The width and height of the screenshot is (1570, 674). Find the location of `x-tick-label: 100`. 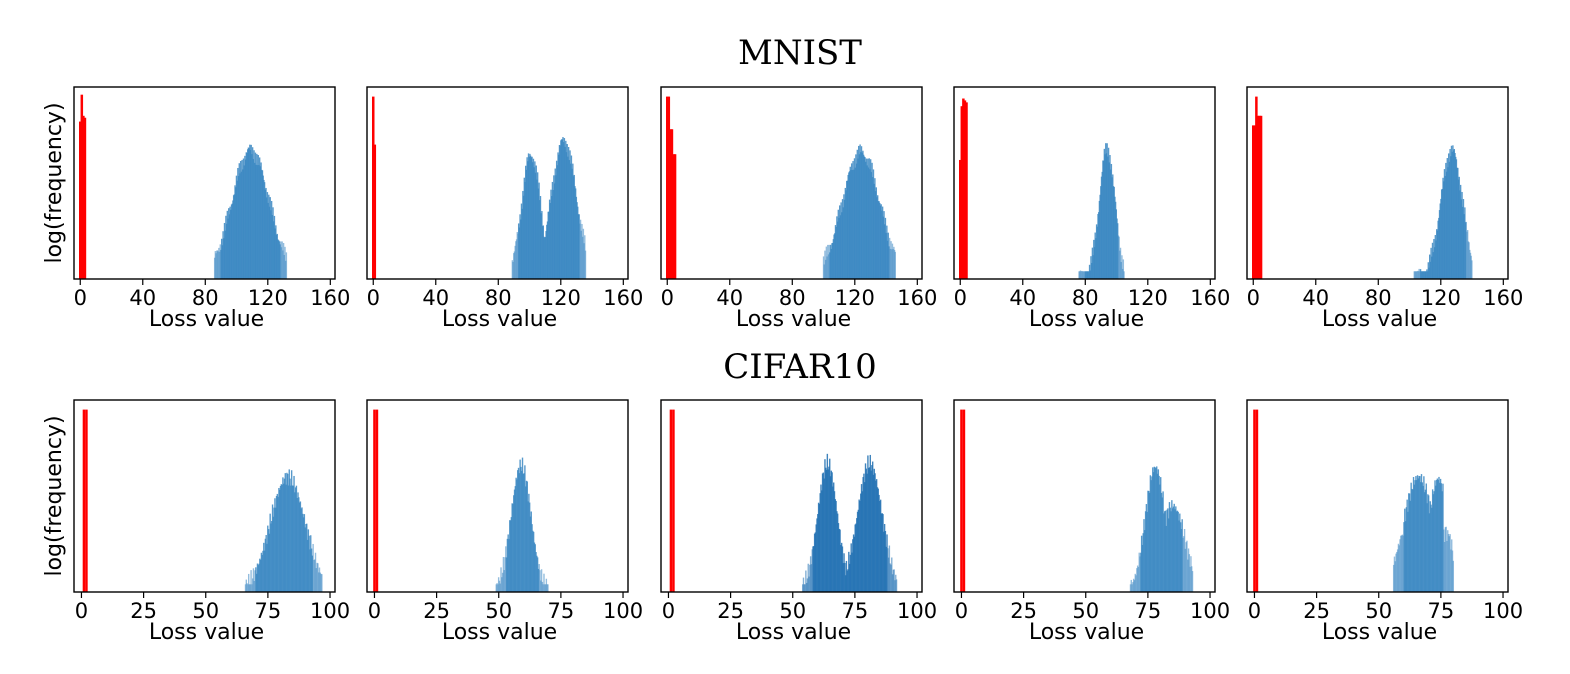

x-tick-label: 100 is located at coordinates (917, 611).